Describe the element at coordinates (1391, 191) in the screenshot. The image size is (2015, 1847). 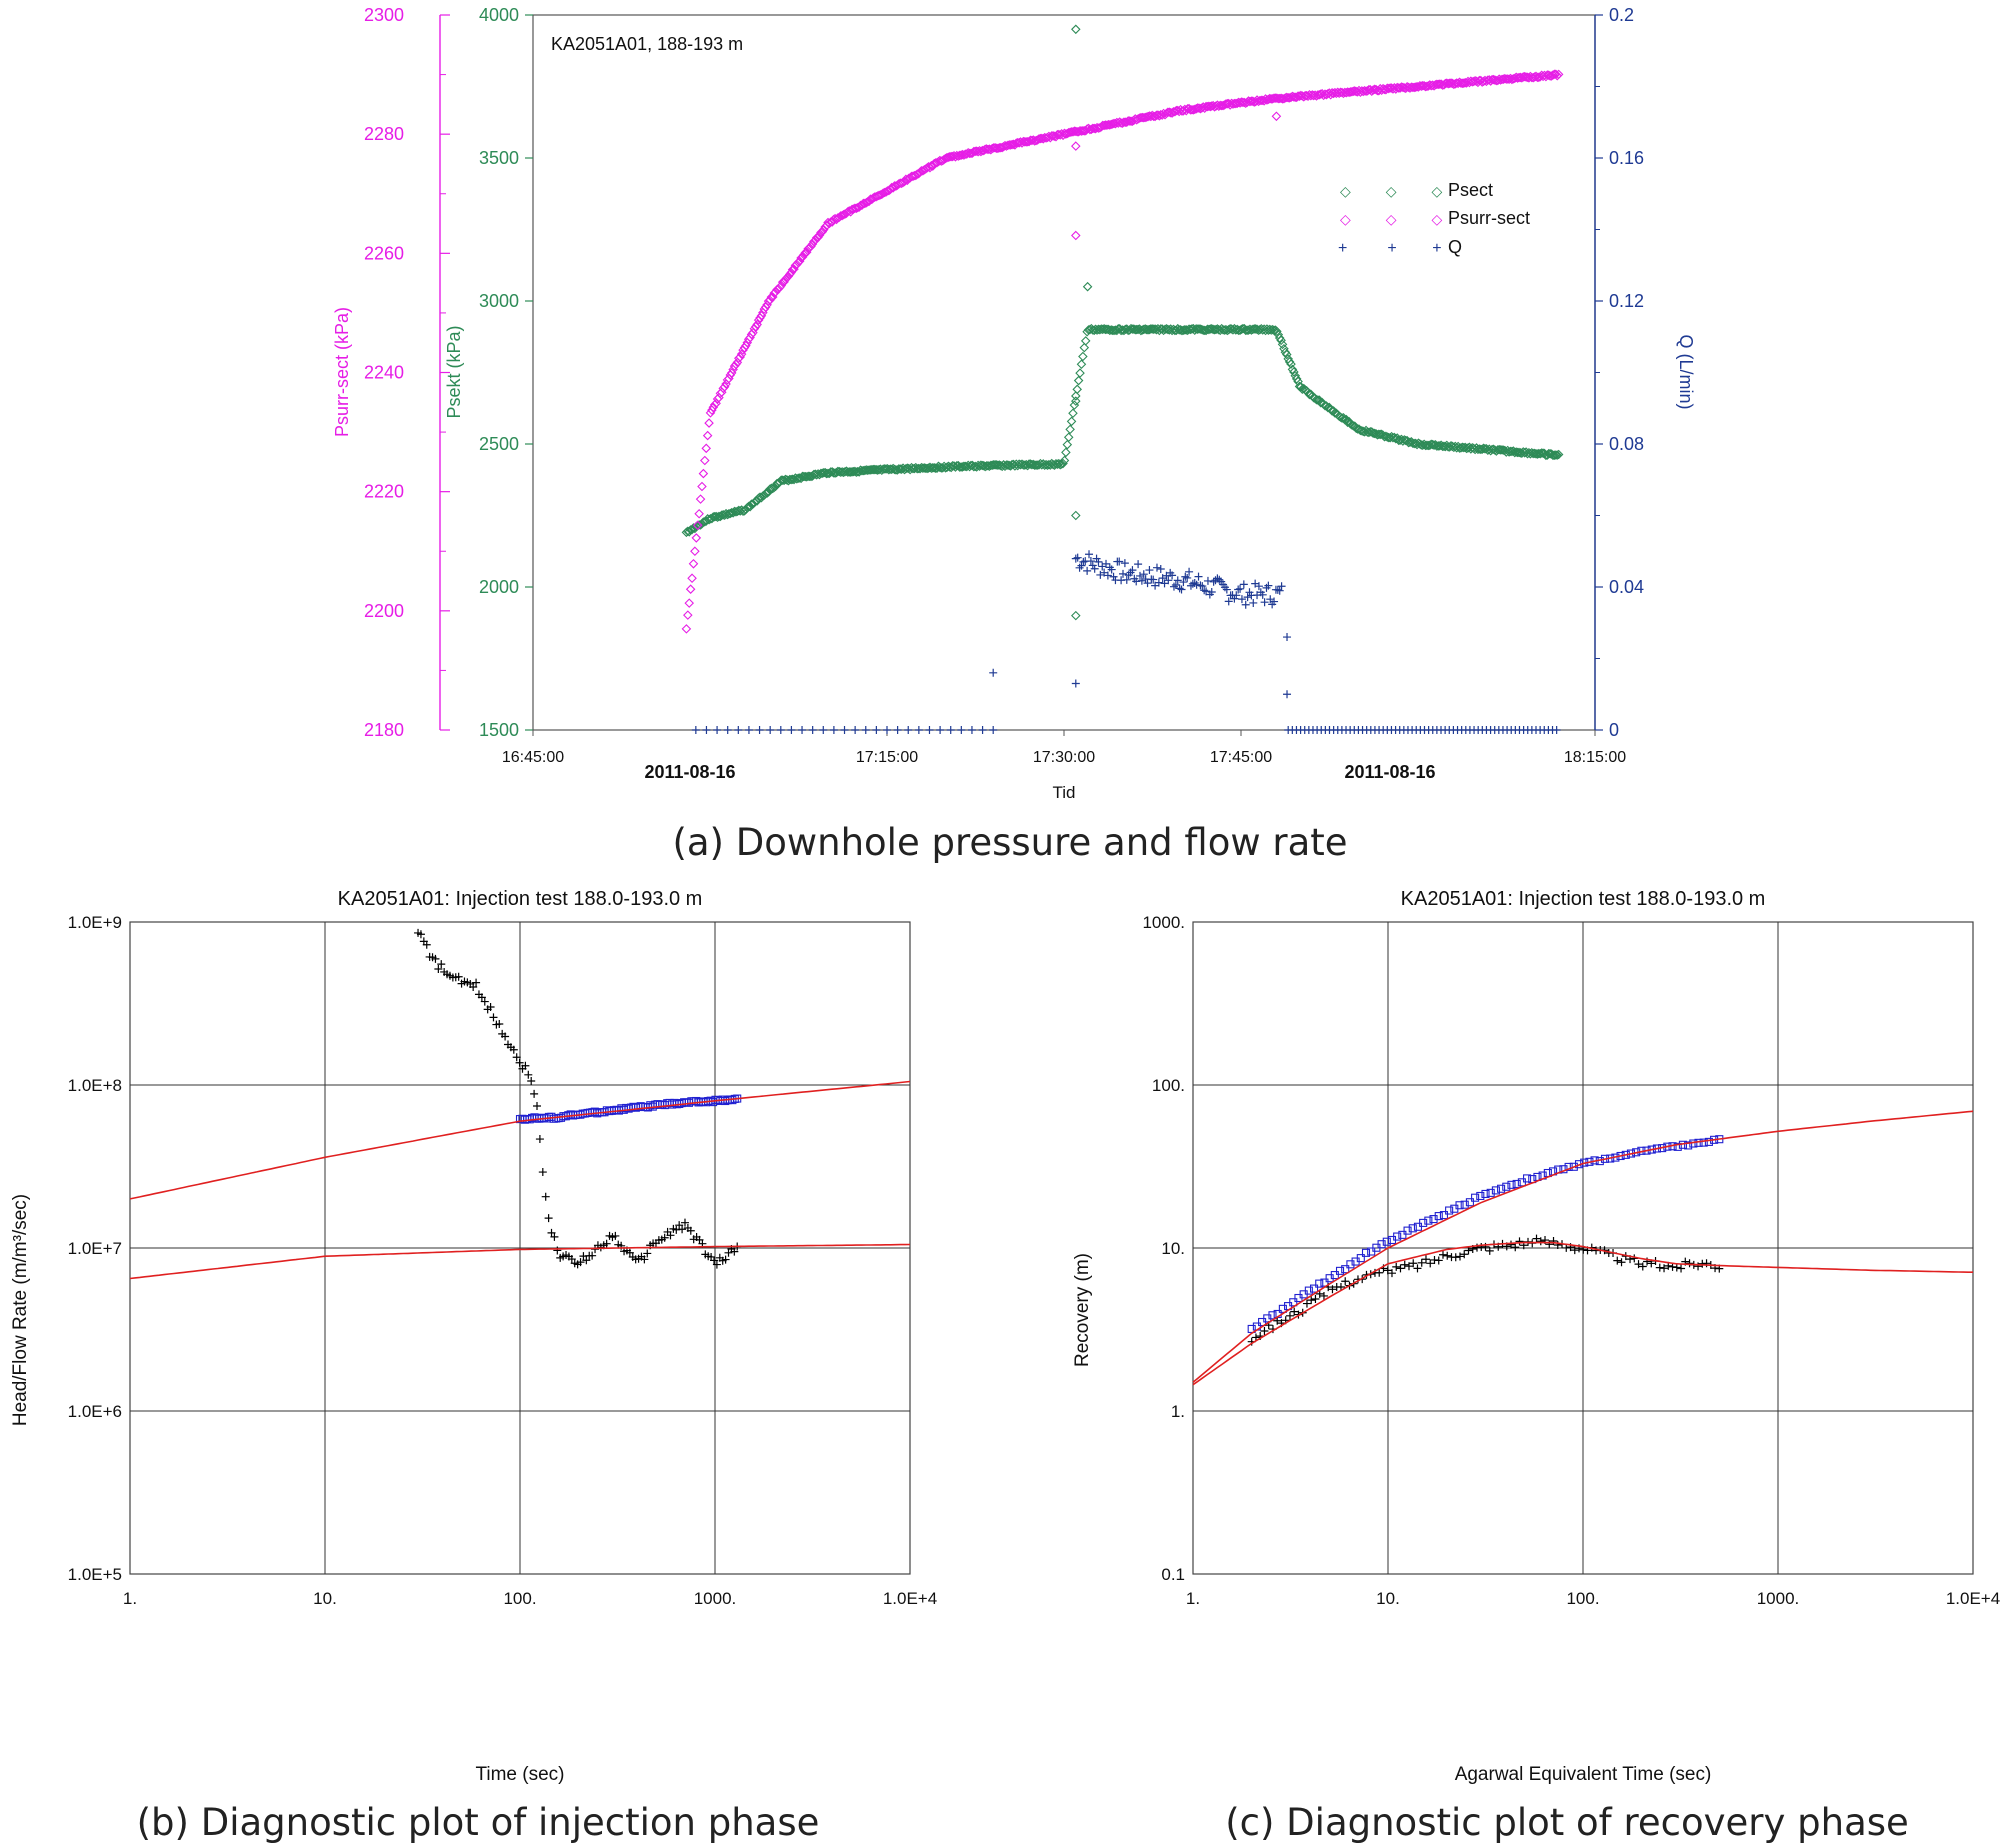
I see `legend-marker-psect: ◇ ◇ ◇` at that location.